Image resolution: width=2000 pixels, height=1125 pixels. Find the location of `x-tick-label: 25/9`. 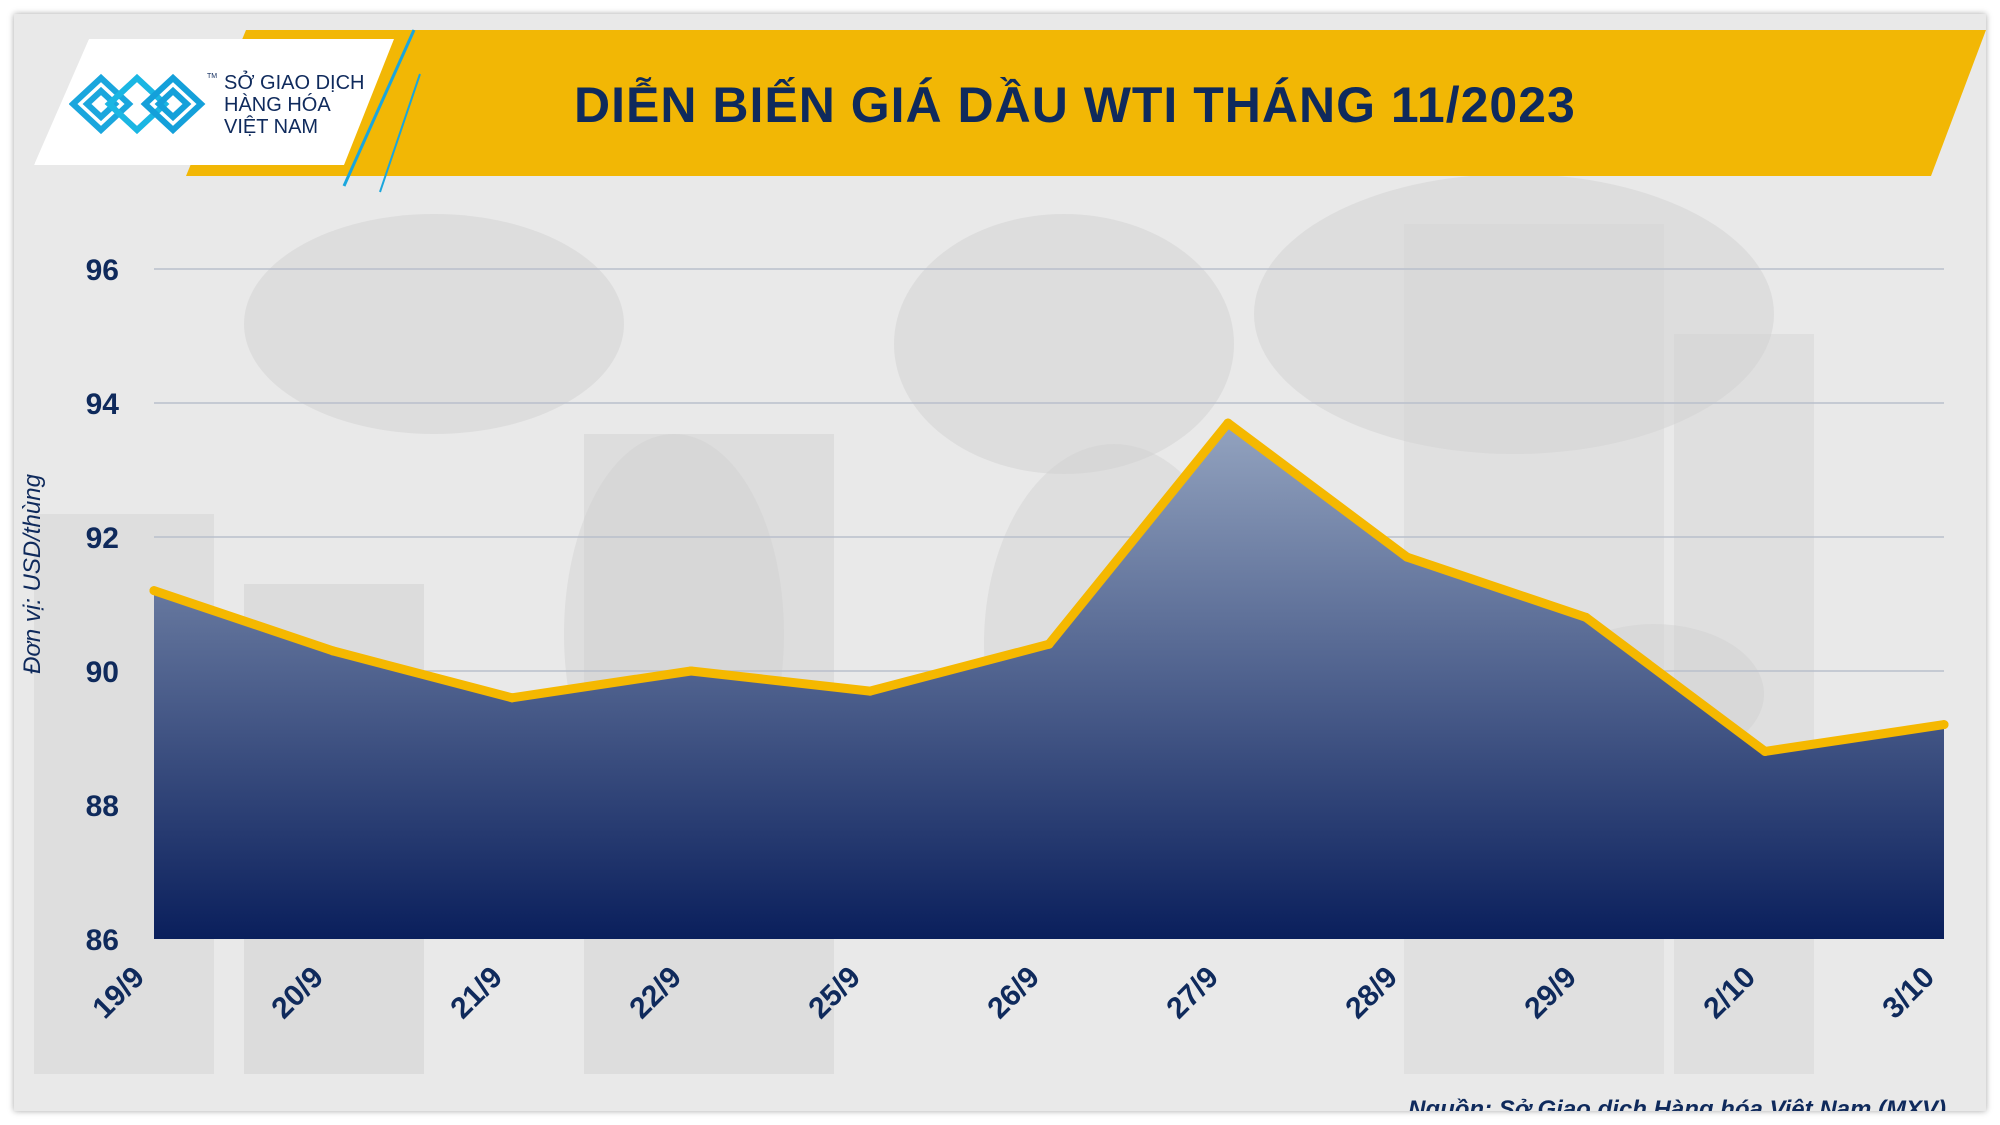

x-tick-label: 25/9 is located at coordinates (834, 993).